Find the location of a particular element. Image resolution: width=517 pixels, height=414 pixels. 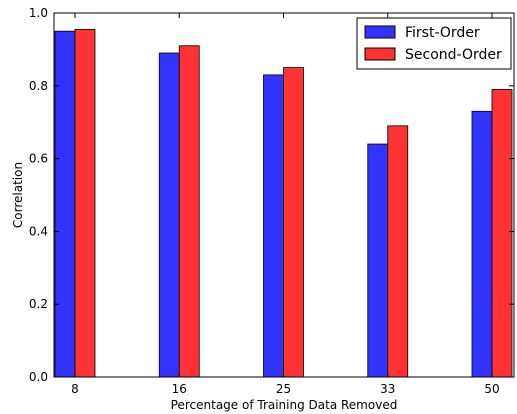

x-axis-label: Percentage of Training Data Removed is located at coordinates (284, 405).